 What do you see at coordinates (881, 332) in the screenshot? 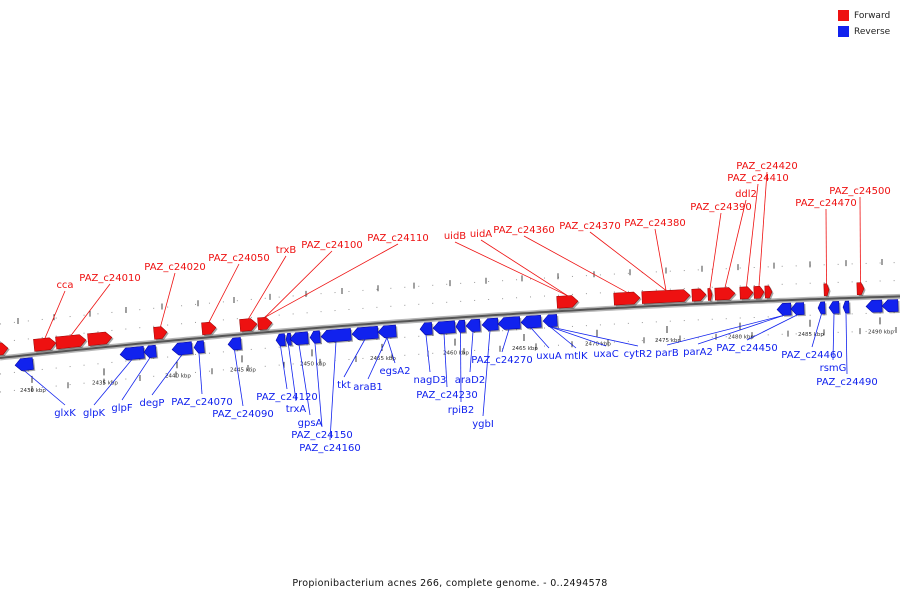
I see `scale-label: 2490 kbp` at bounding box center [881, 332].